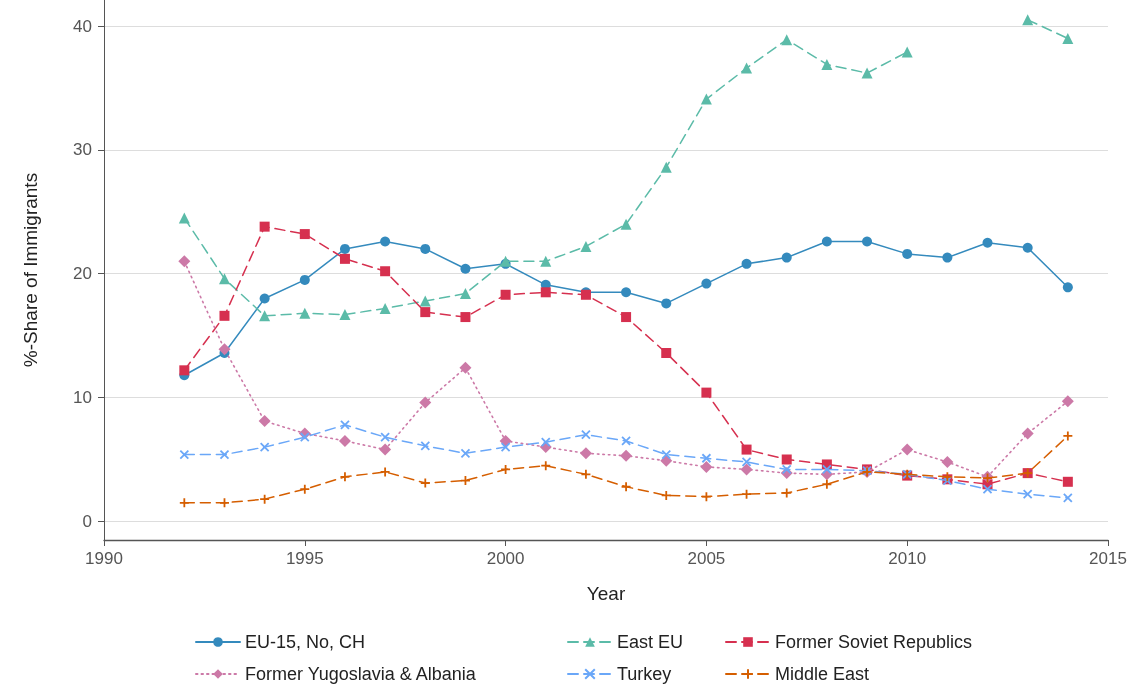  What do you see at coordinates (822, 674) in the screenshot?
I see `legend-label: Middle East` at bounding box center [822, 674].